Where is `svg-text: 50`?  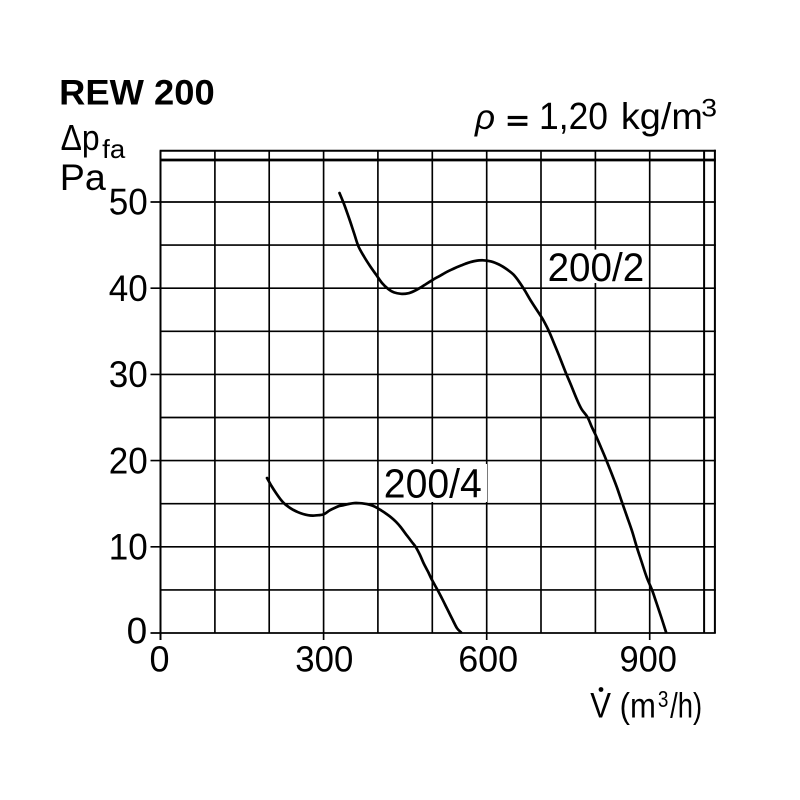
svg-text: 50 is located at coordinates (128, 202).